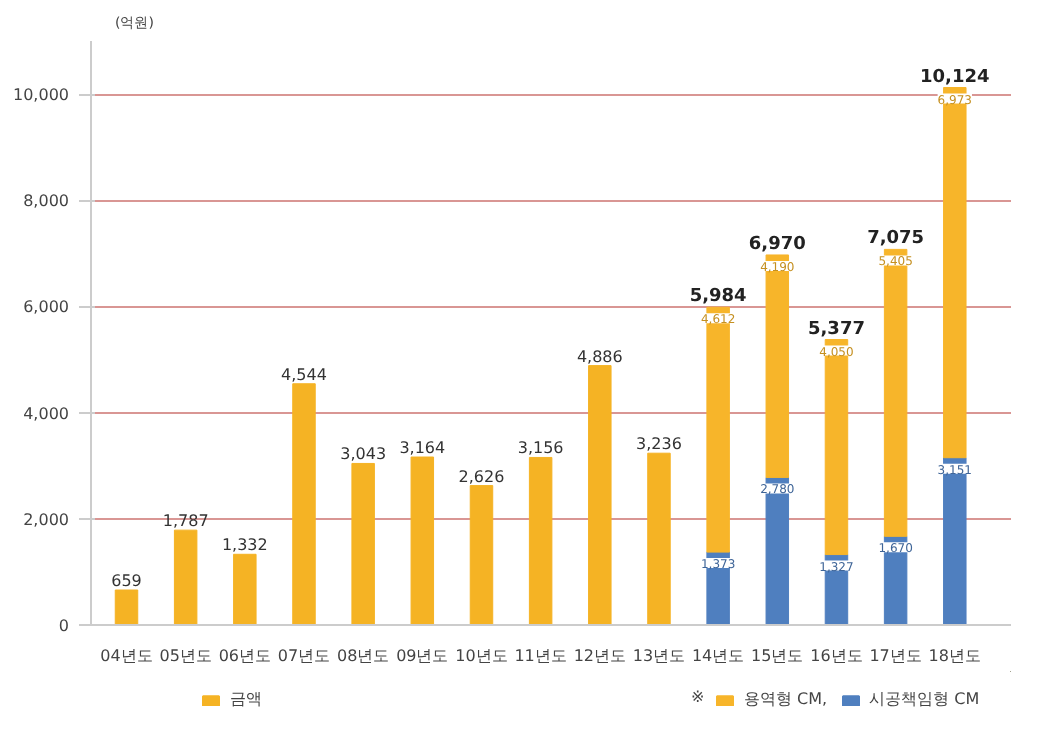  What do you see at coordinates (46, 201) in the screenshot?
I see `y-tick-label: 8,000` at bounding box center [46, 201].